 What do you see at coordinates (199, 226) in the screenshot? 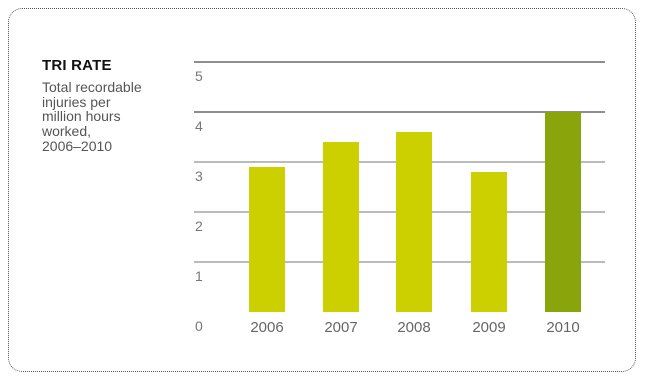
I see `y-tick-label-2: 2` at bounding box center [199, 226].